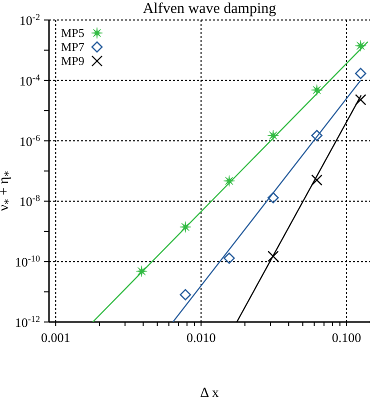  What do you see at coordinates (29, 140) in the screenshot?
I see `y-tick-label: 10$^{-6}$` at bounding box center [29, 140].